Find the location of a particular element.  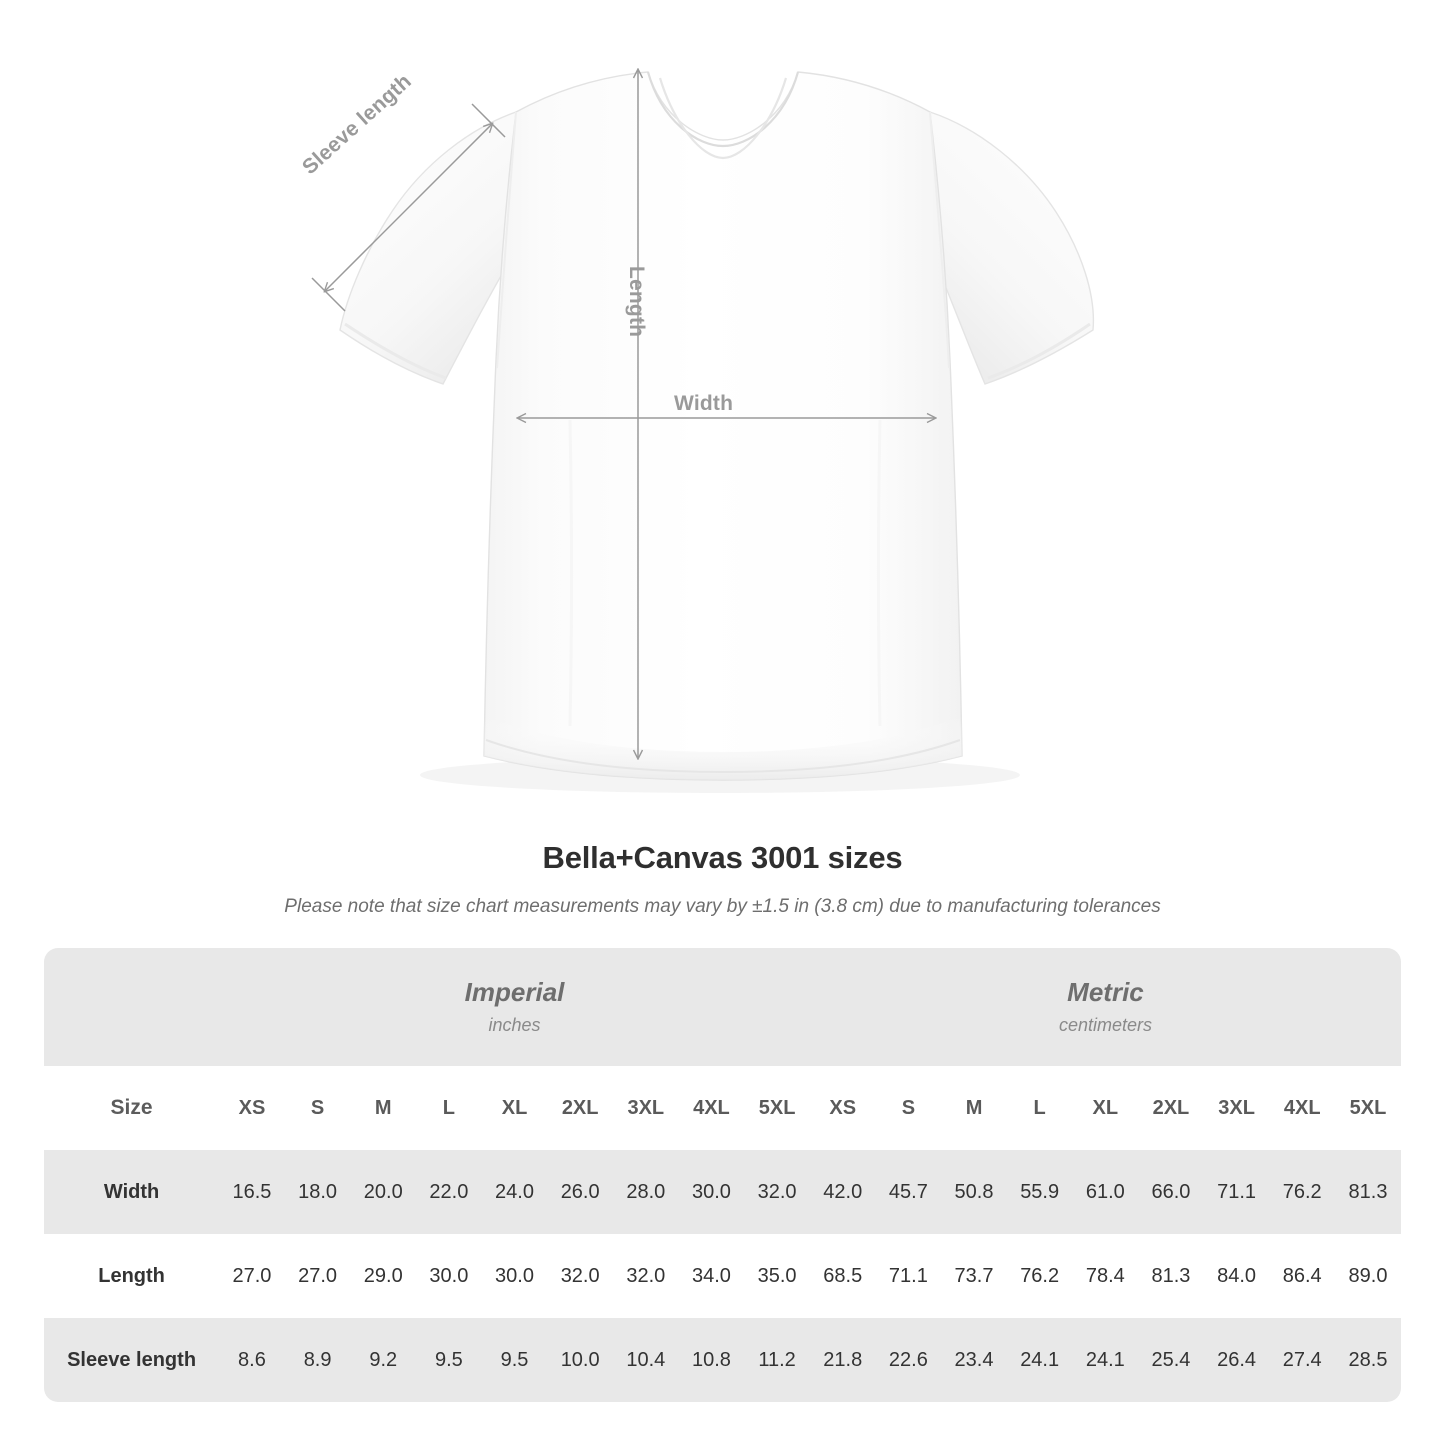

left-sleeve is located at coordinates (428, 248).